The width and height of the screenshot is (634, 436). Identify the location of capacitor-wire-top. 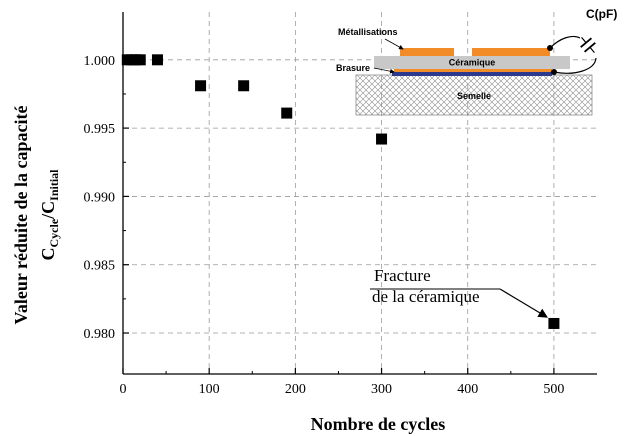
(565, 42).